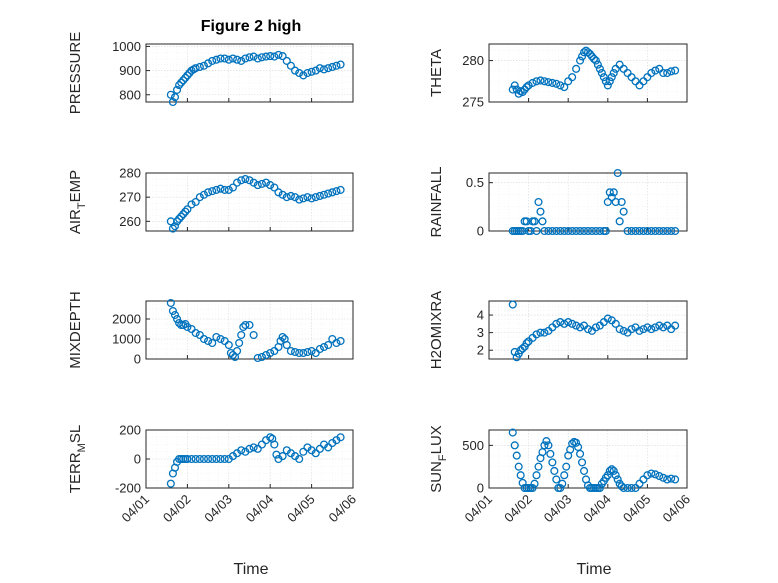 This screenshot has height=583, width=778. Describe the element at coordinates (558, 509) in the screenshot. I see `x-tick-label: 04/03` at that location.